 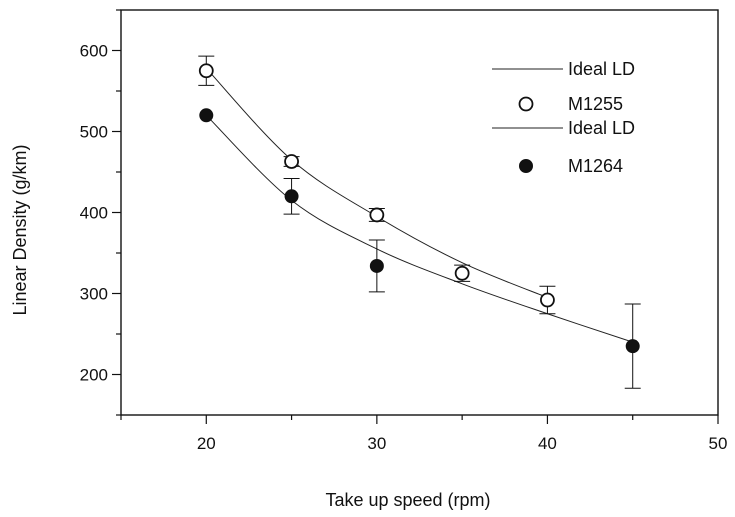 I want to click on x-axis-title: Take up speed (rpm), so click(x=407, y=500).